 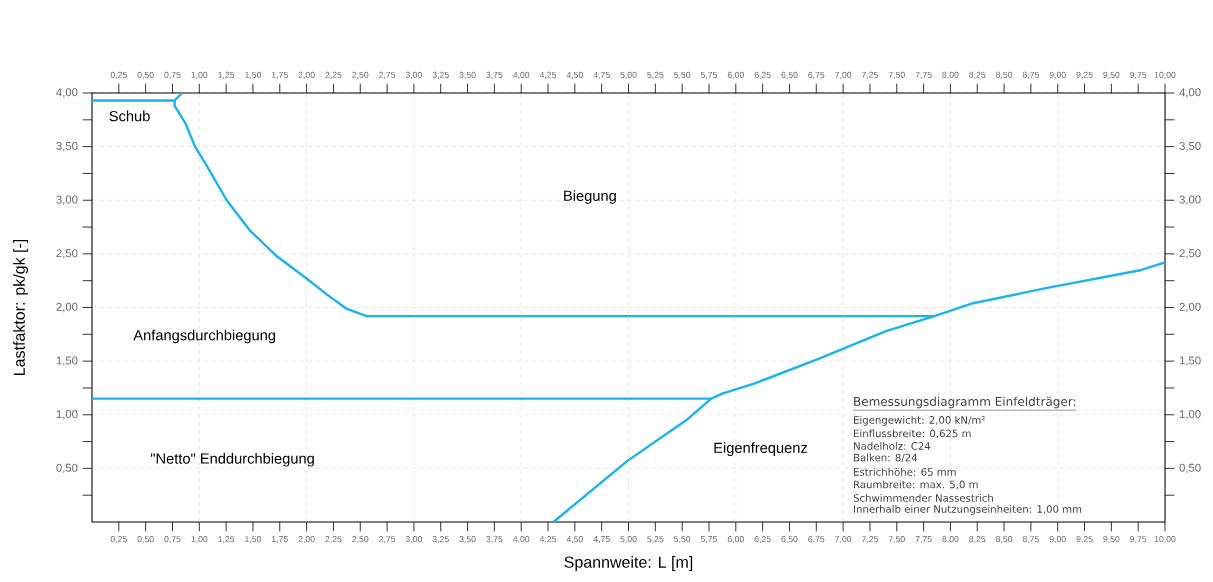 What do you see at coordinates (1190, 93) in the screenshot?
I see `y2-tick-label: 4,00` at bounding box center [1190, 93].